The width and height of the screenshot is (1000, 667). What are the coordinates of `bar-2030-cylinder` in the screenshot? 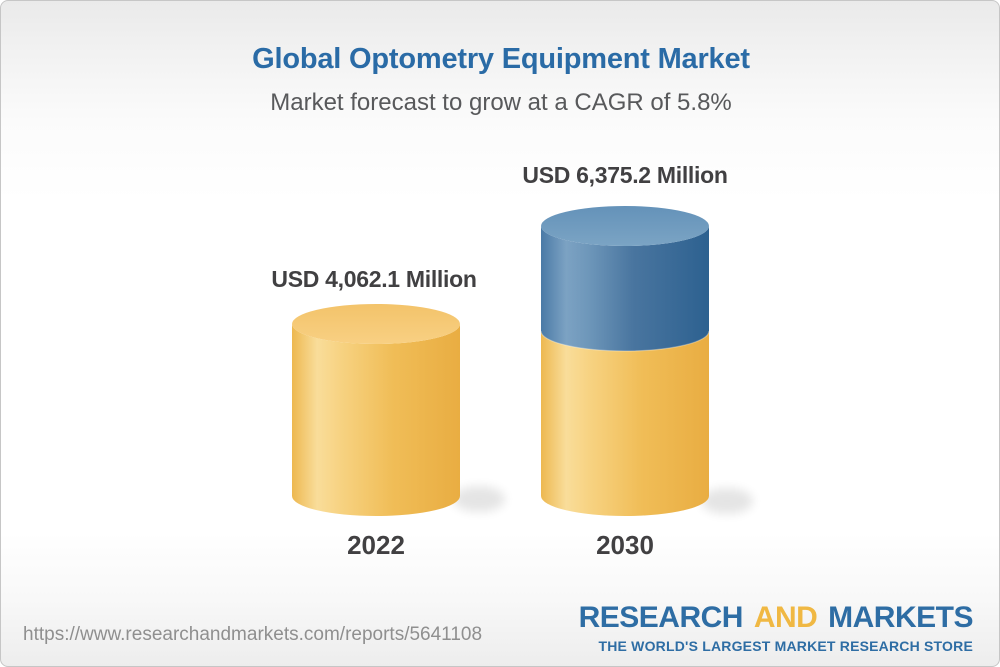 It's located at (625, 361).